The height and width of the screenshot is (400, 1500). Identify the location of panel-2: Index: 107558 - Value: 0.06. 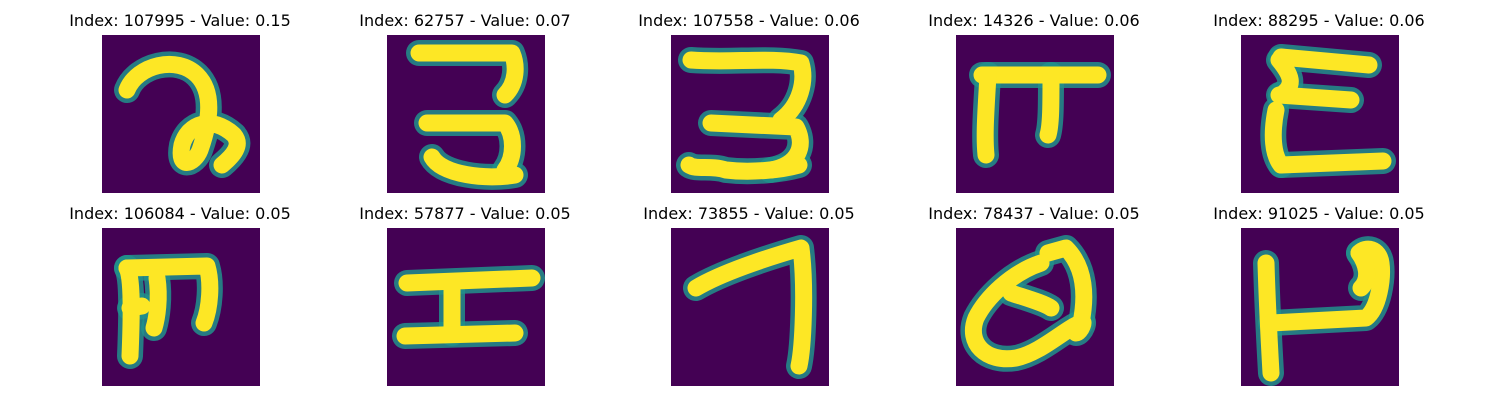
(749, 107).